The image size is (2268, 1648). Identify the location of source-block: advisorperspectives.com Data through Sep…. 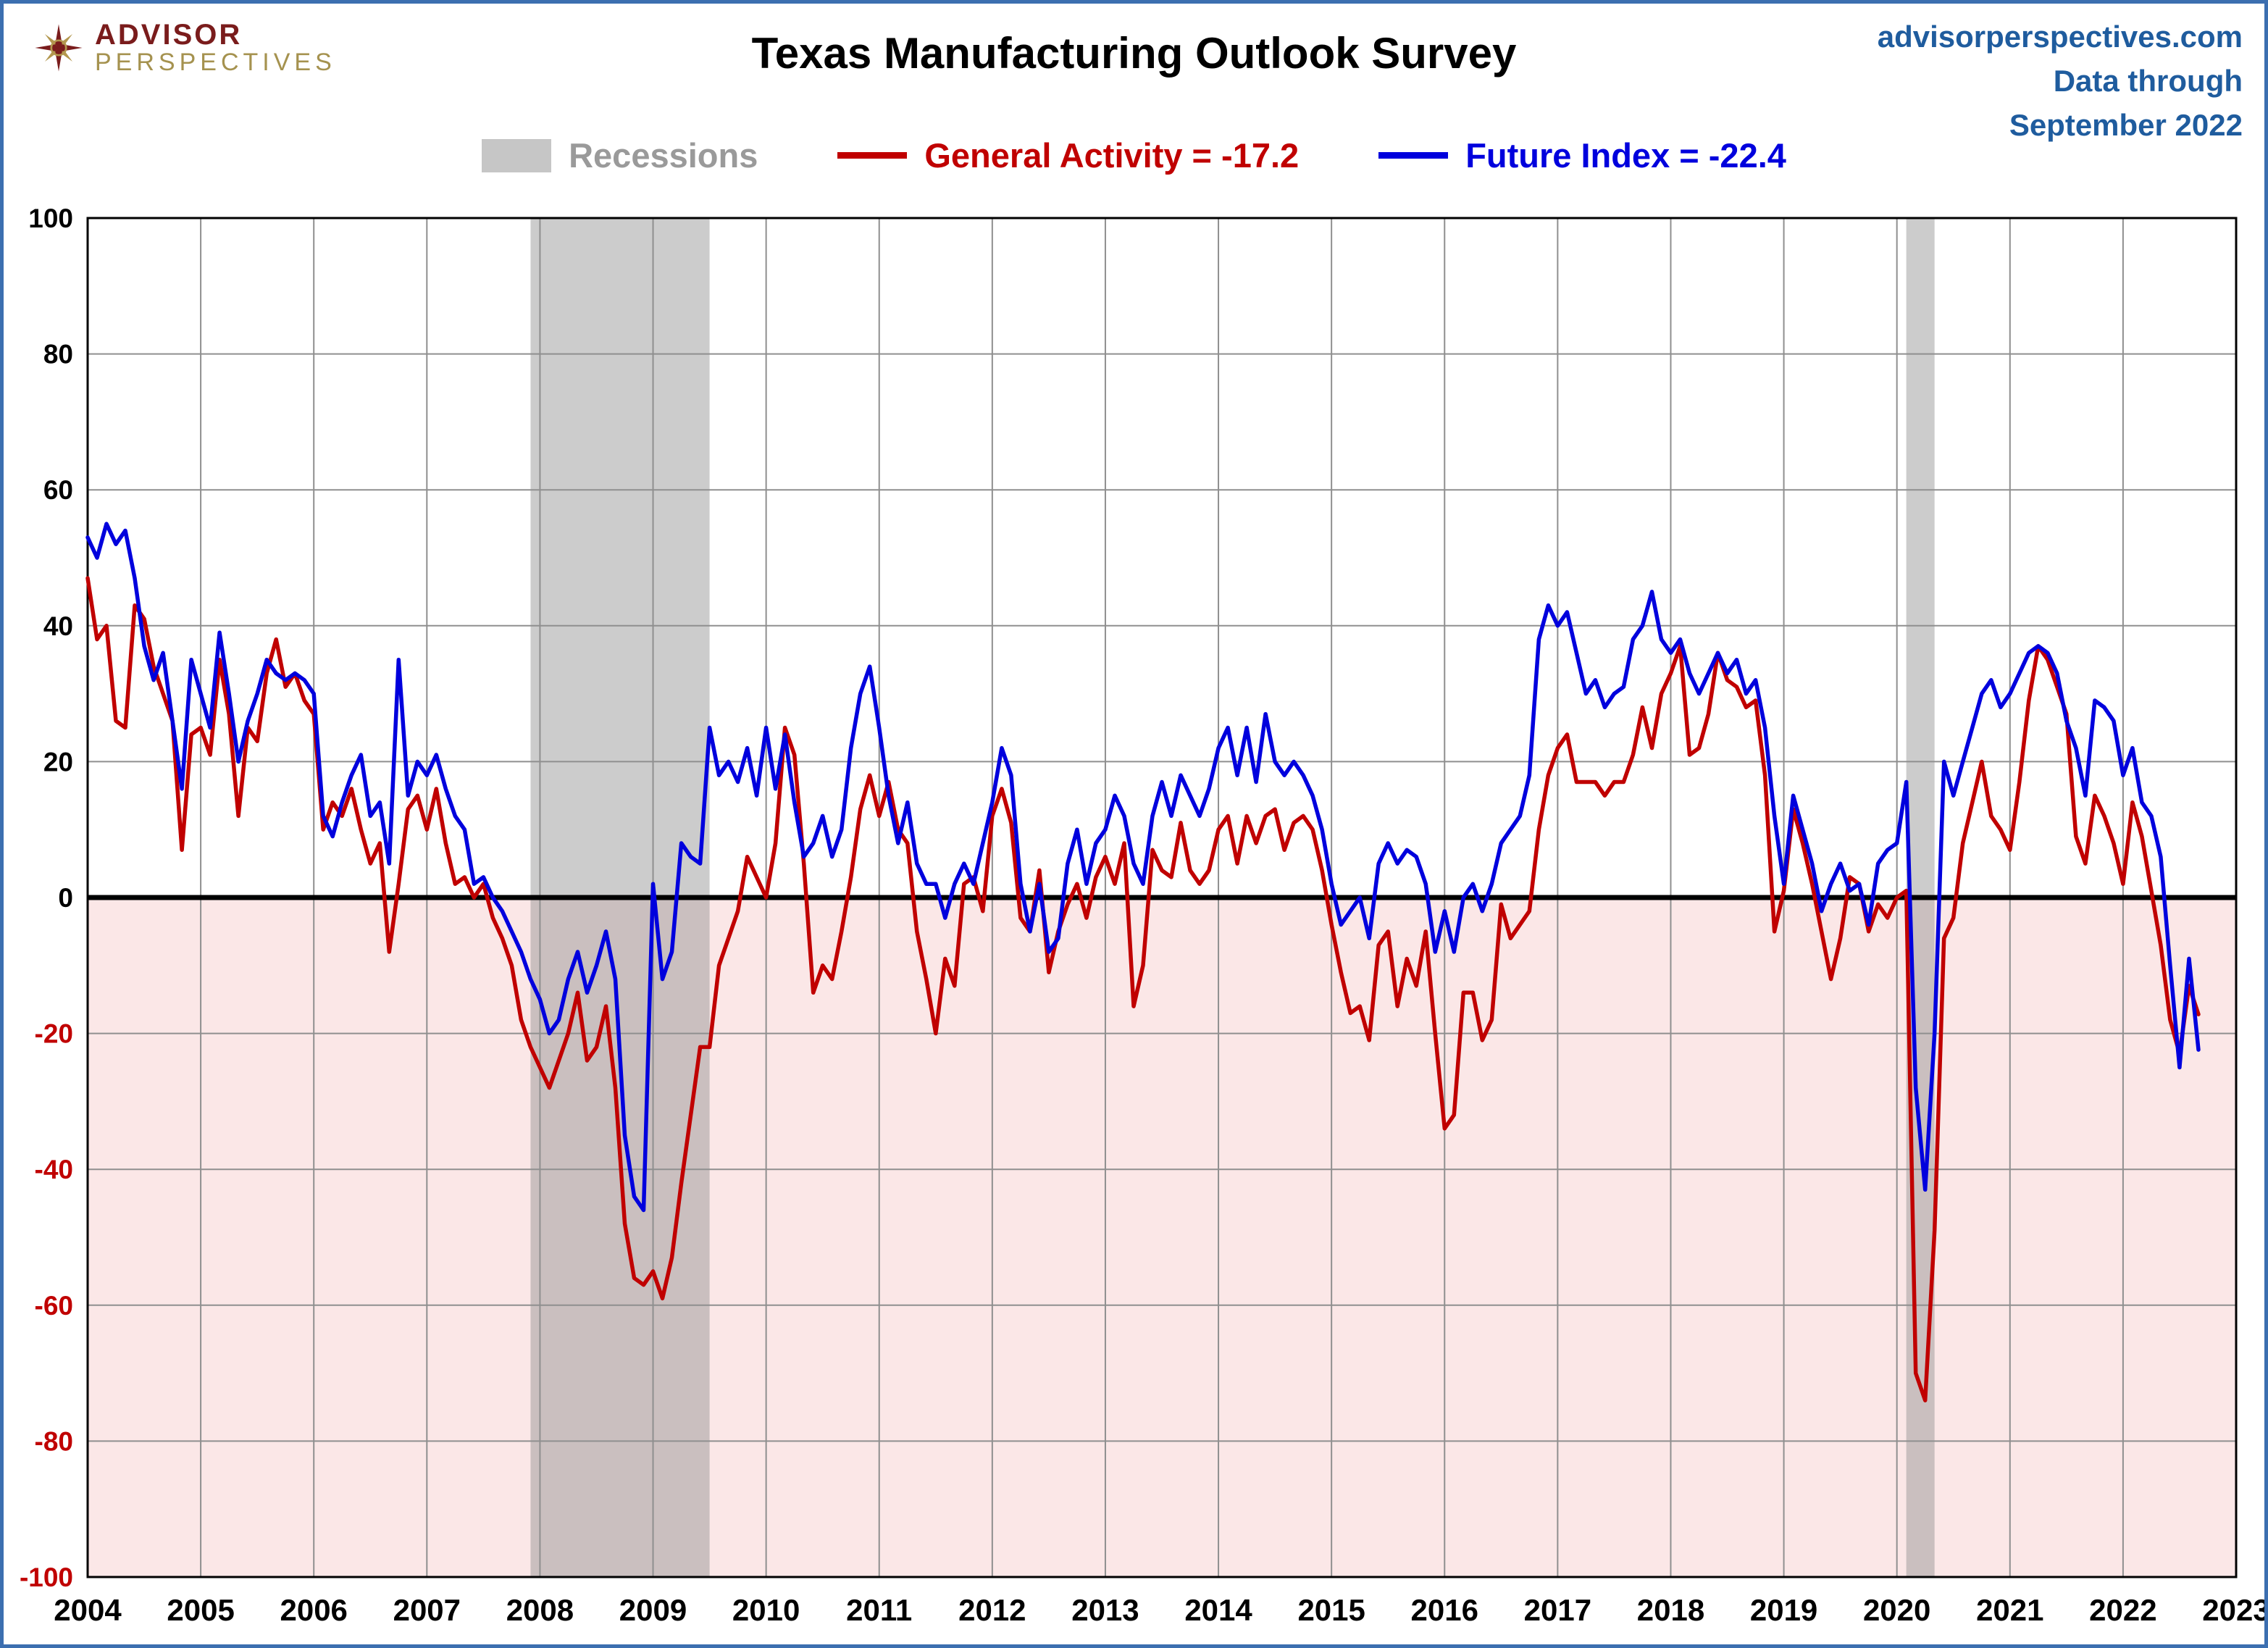
(2061, 81).